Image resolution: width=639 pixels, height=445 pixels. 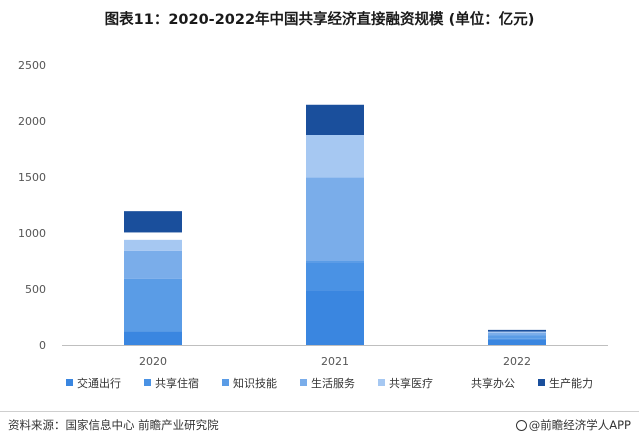 What do you see at coordinates (521, 425) in the screenshot?
I see `brand-logo-icon` at bounding box center [521, 425].